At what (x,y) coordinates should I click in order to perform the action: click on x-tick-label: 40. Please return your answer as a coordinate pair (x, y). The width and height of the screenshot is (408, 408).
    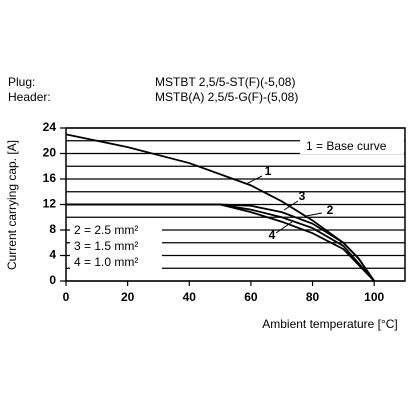
    Looking at the image, I should click on (190, 297).